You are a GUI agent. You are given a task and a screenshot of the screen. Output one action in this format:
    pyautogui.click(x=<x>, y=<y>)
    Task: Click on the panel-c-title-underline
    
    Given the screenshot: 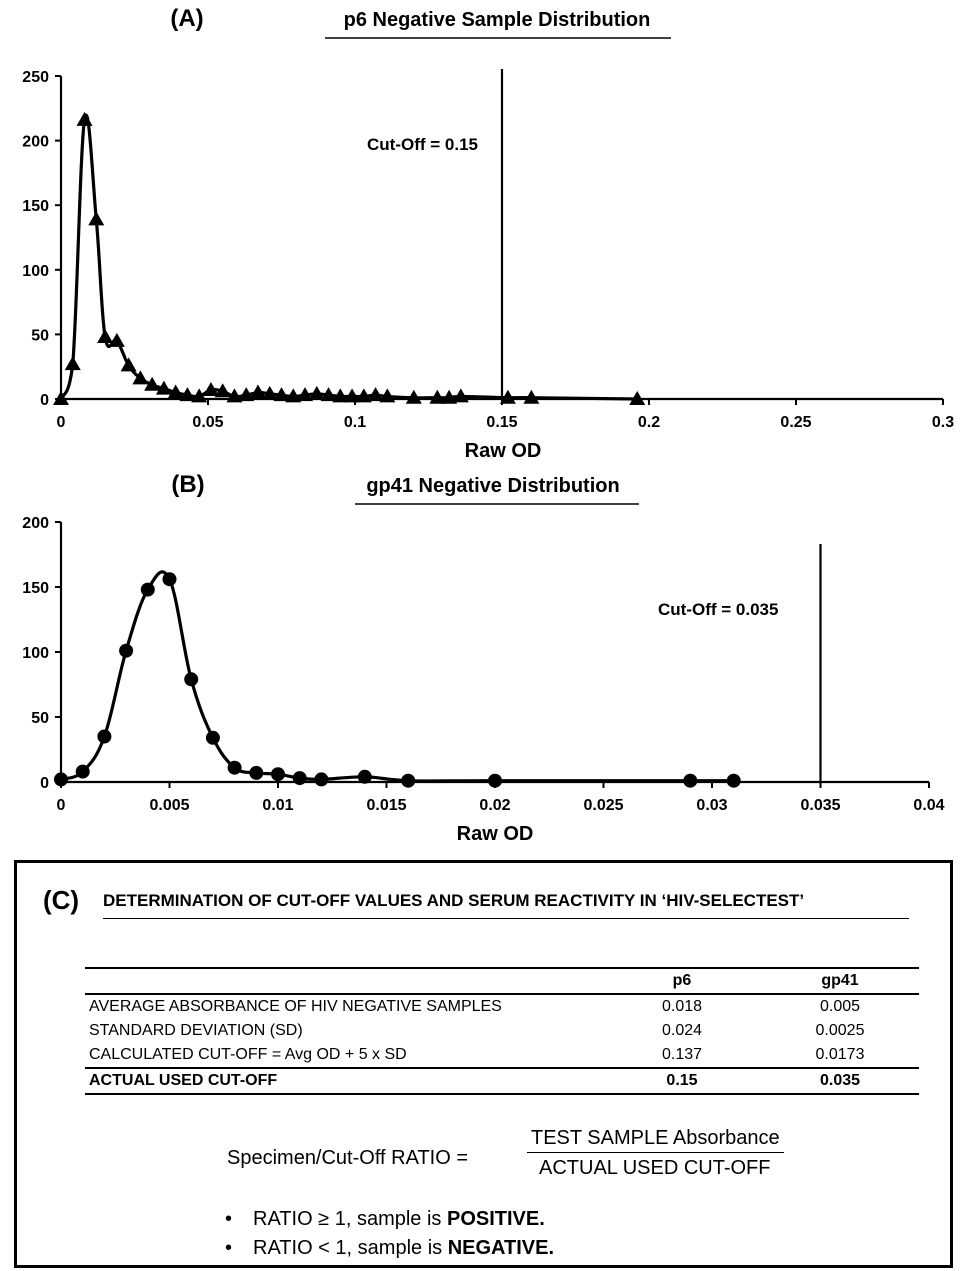 What is the action you would take?
    pyautogui.click(x=506, y=918)
    